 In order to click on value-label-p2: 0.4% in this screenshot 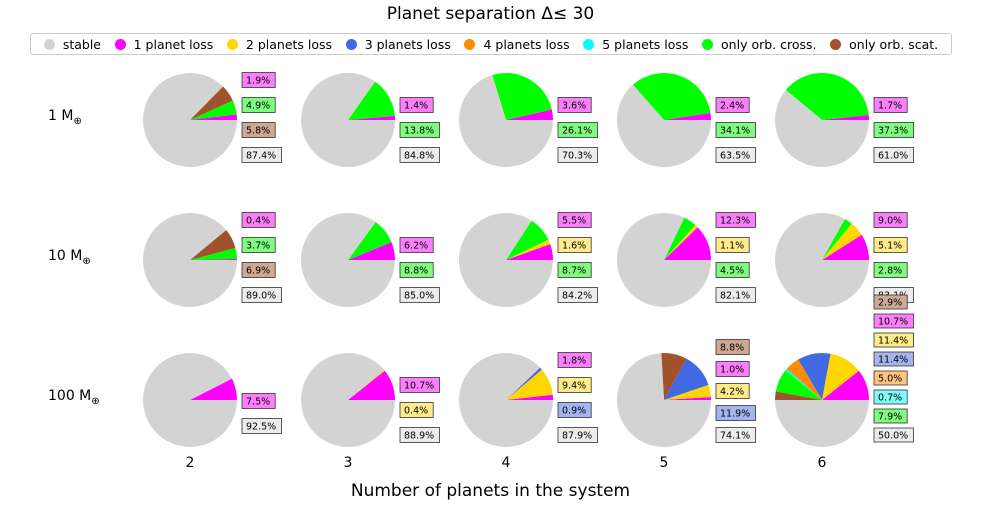, I will do `click(416, 411)`.